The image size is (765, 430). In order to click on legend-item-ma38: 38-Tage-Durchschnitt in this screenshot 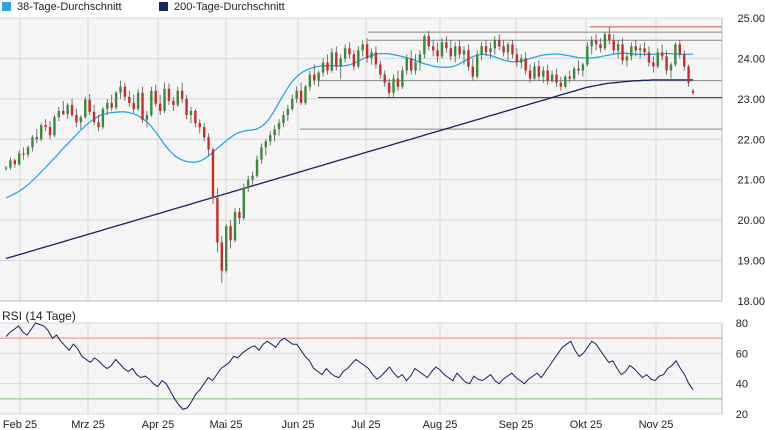, I will do `click(62, 7)`.